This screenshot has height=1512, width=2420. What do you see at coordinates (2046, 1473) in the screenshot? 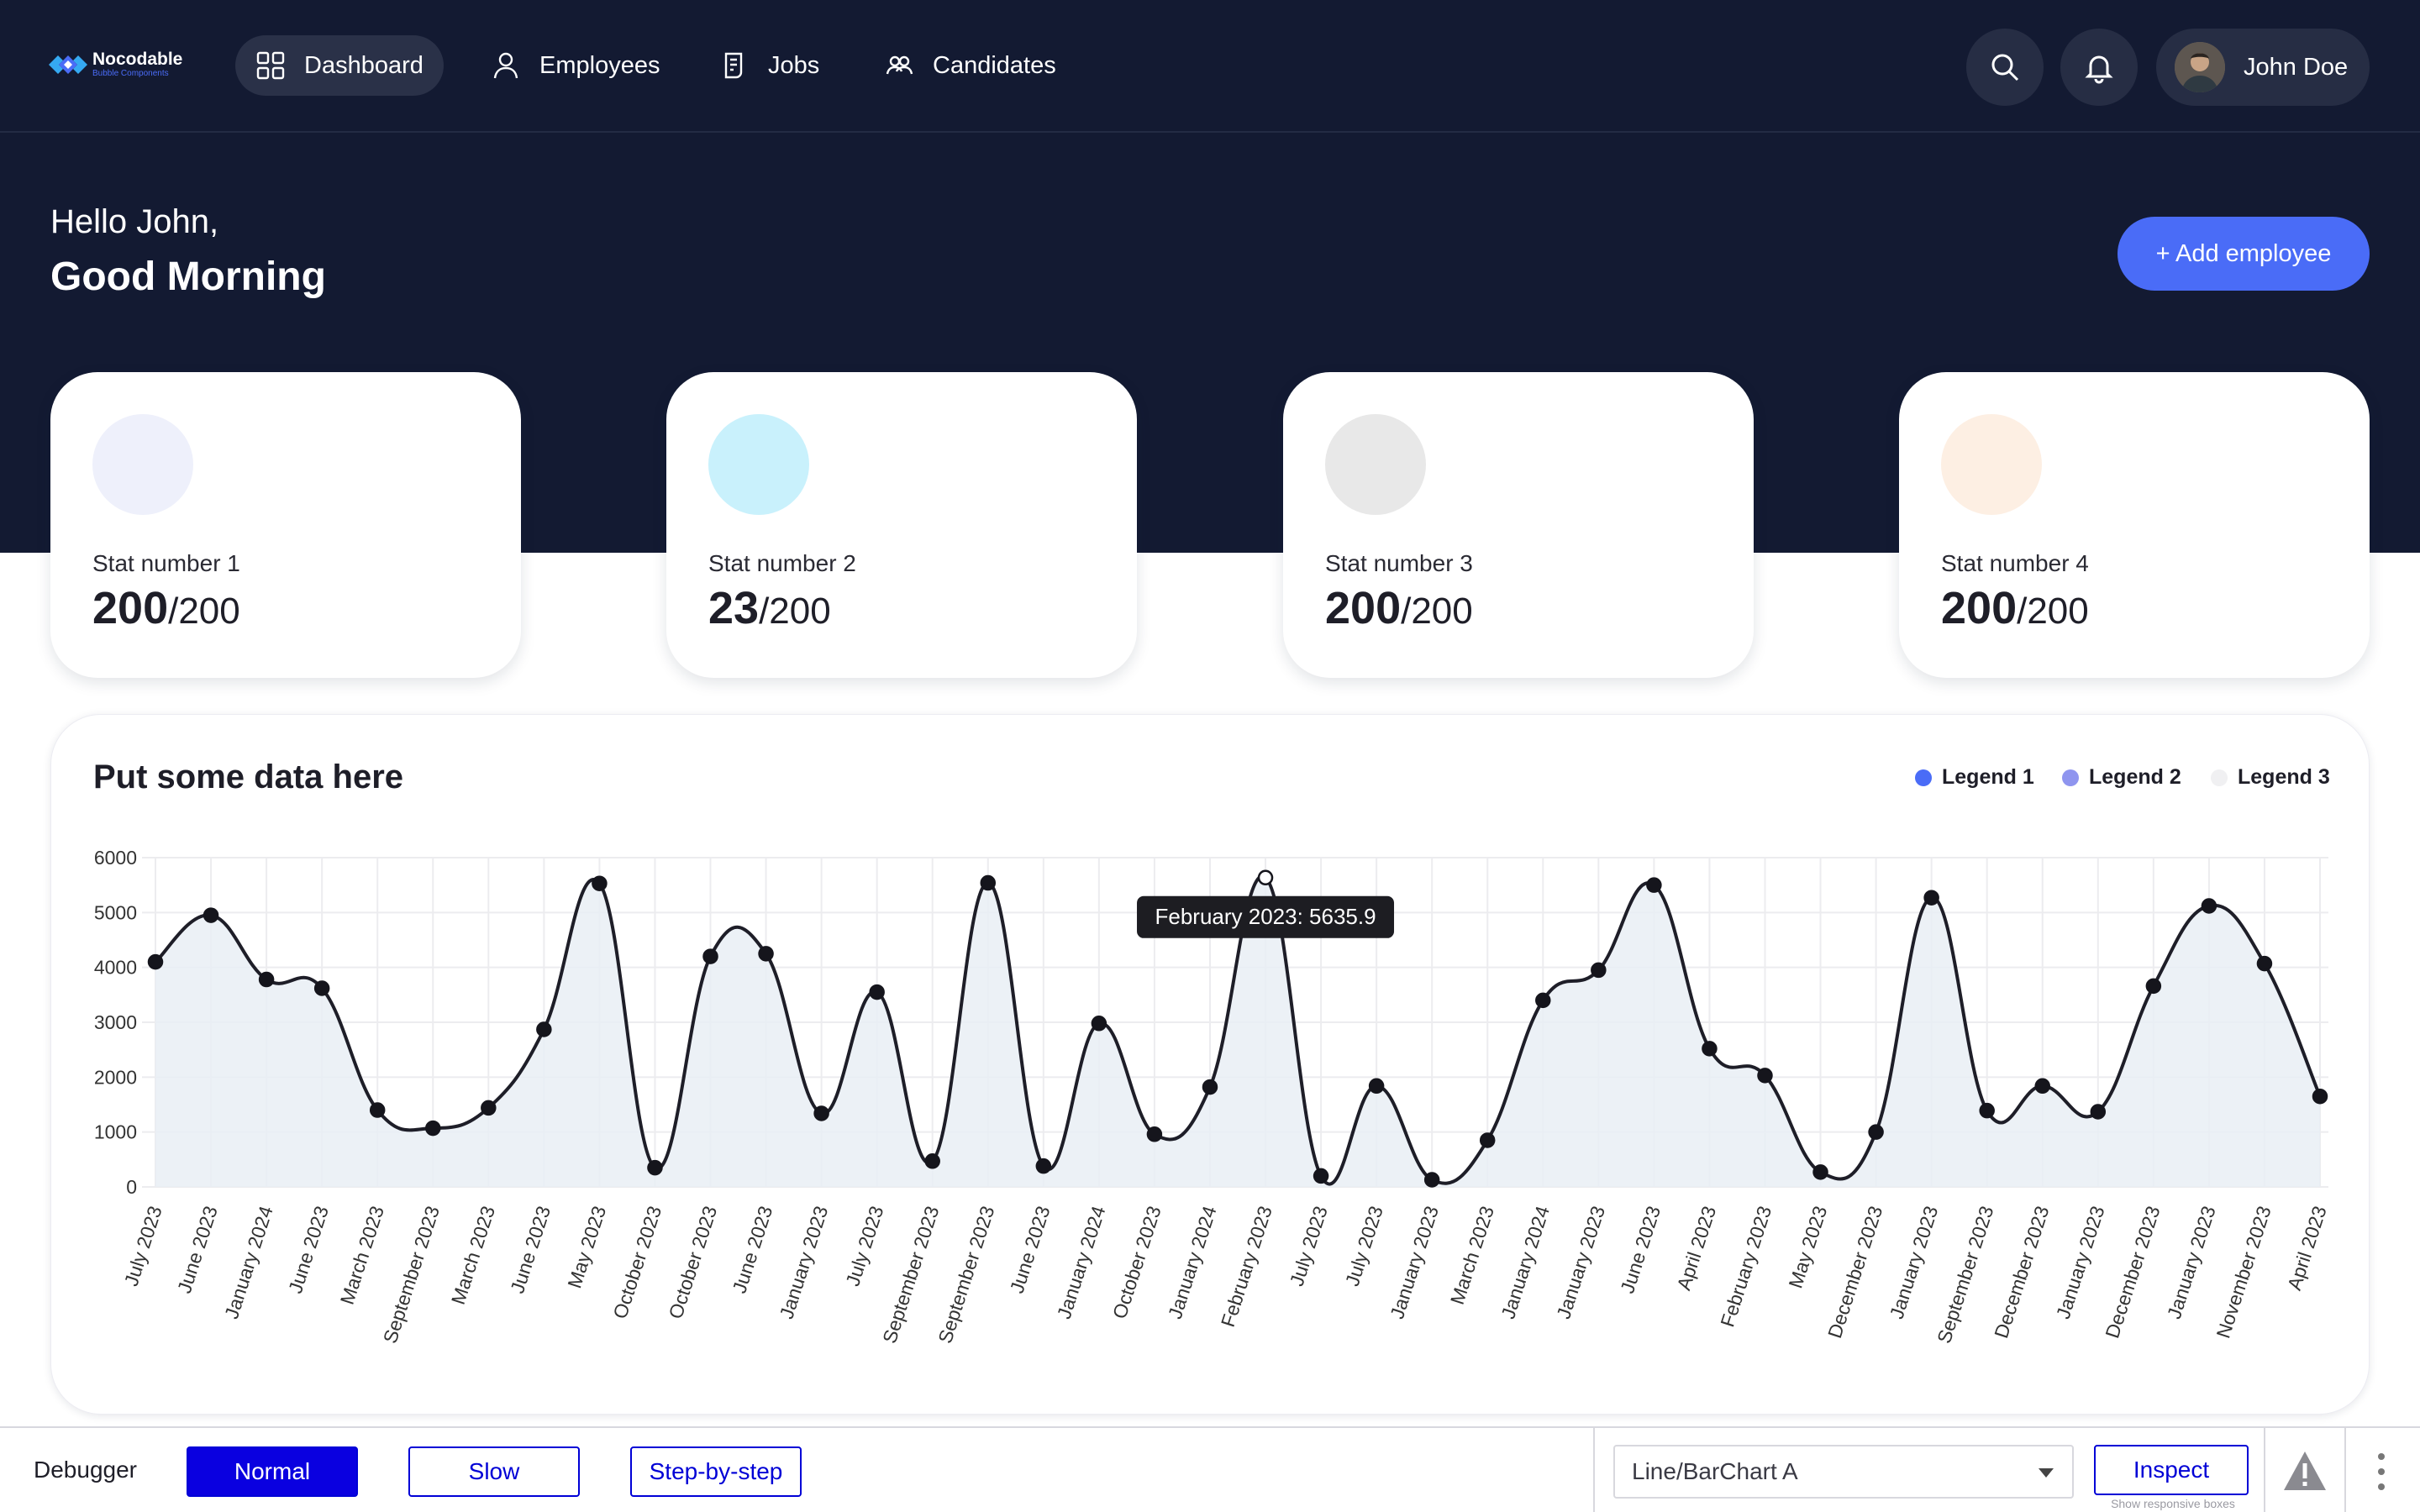
I see `chevron-down-icon` at bounding box center [2046, 1473].